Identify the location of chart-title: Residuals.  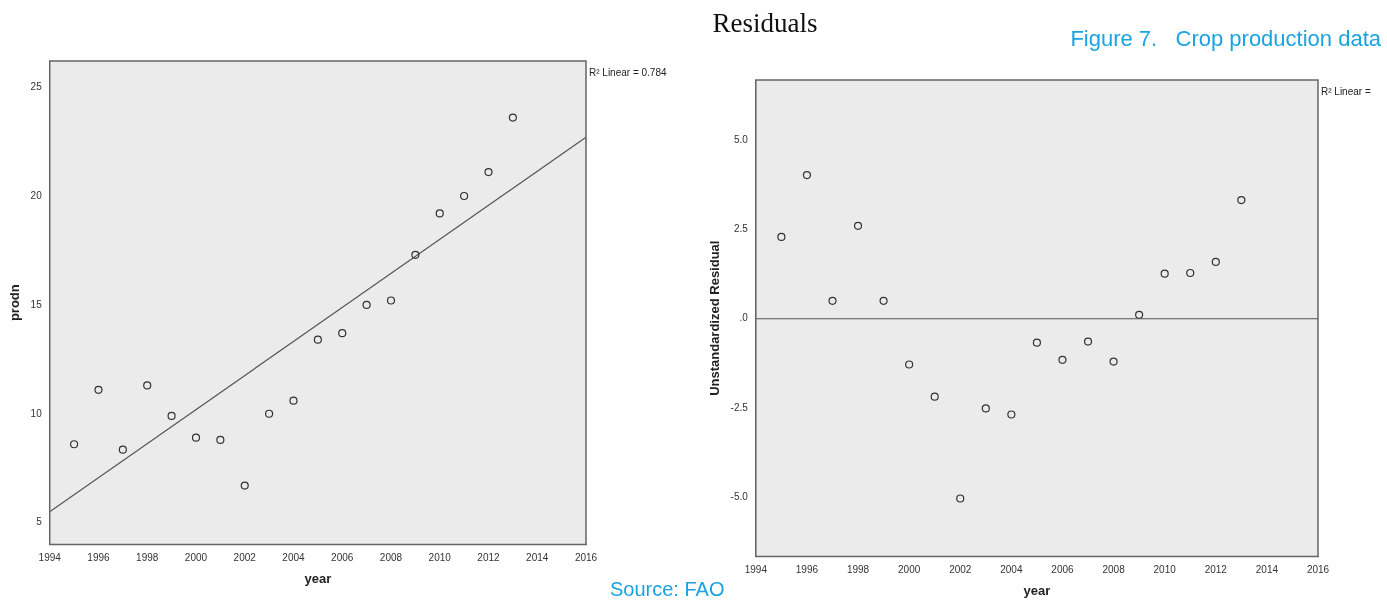
(765, 23).